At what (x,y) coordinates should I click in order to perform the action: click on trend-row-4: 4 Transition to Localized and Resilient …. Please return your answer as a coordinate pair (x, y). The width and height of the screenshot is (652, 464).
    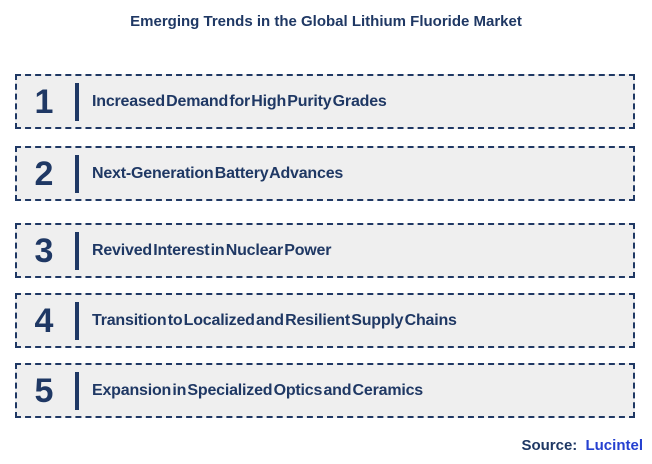
    Looking at the image, I should click on (325, 320).